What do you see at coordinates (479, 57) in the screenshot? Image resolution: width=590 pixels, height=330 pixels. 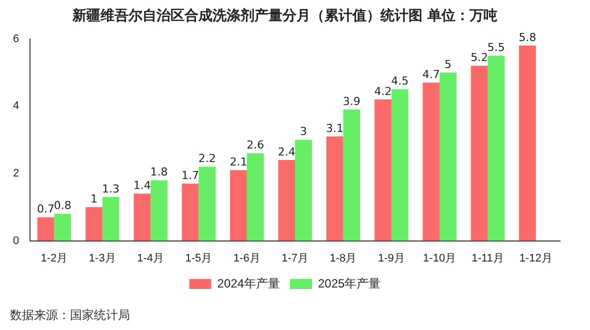 I see `data-label: 5.2` at bounding box center [479, 57].